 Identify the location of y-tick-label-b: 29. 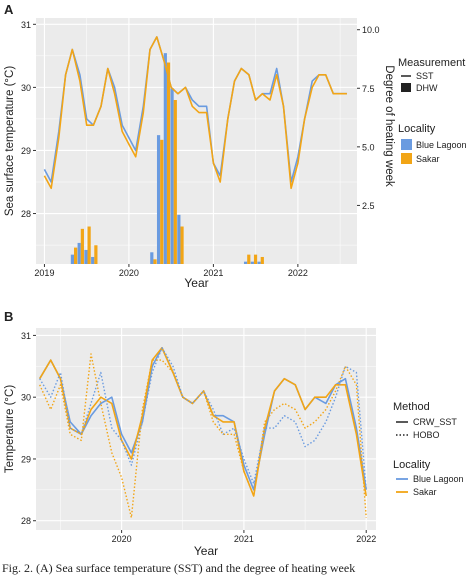
(26, 459).